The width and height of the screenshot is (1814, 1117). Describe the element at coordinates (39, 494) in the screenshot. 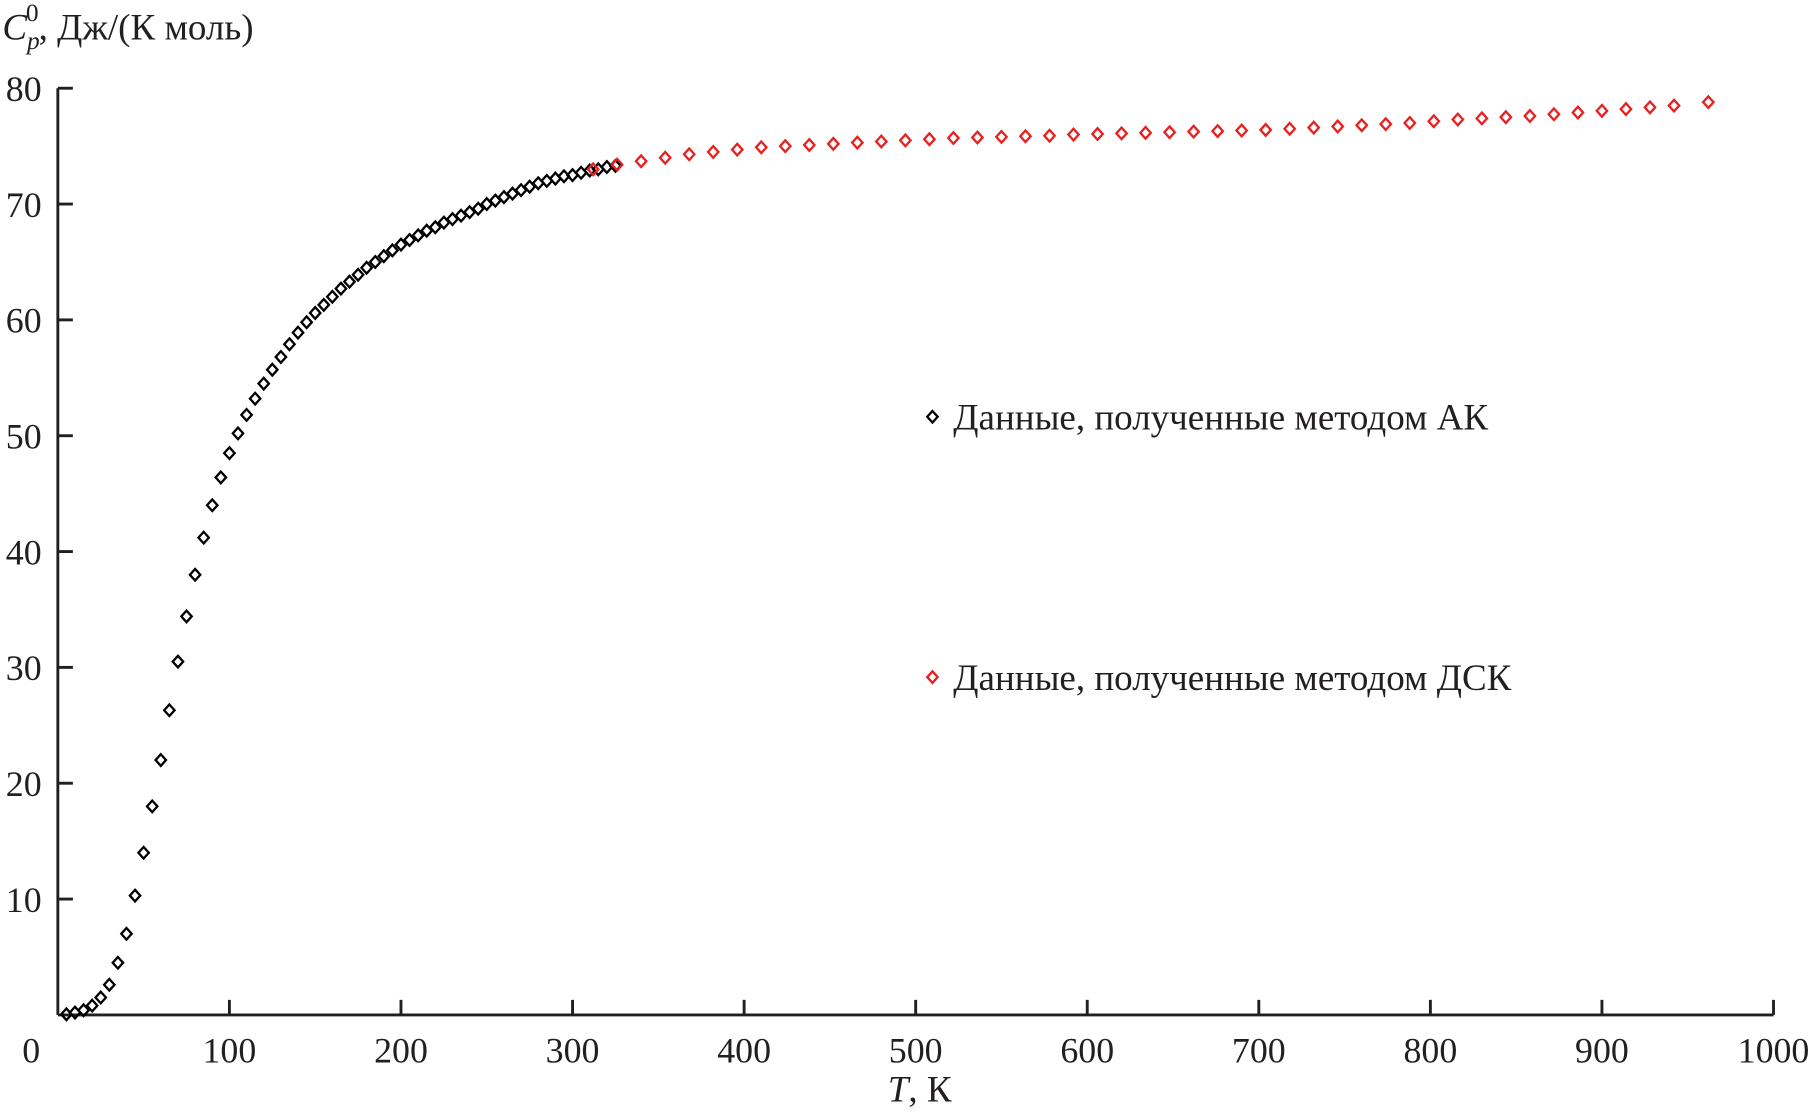

I see `y-ticks: 10 20 30 40 50 60 70 80` at that location.